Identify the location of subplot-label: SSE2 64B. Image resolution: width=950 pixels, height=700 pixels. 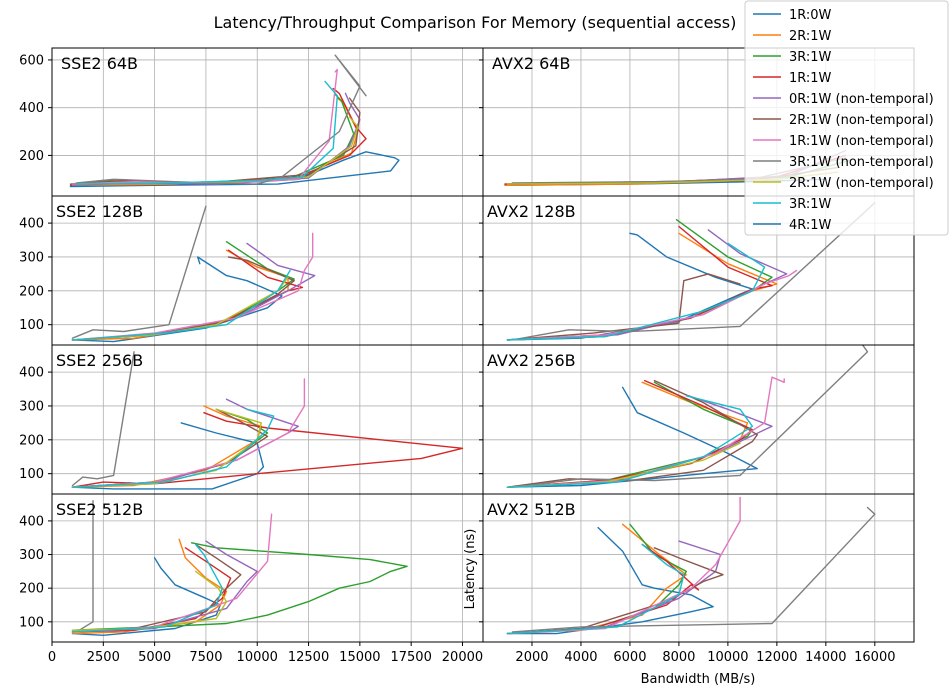
(99, 63).